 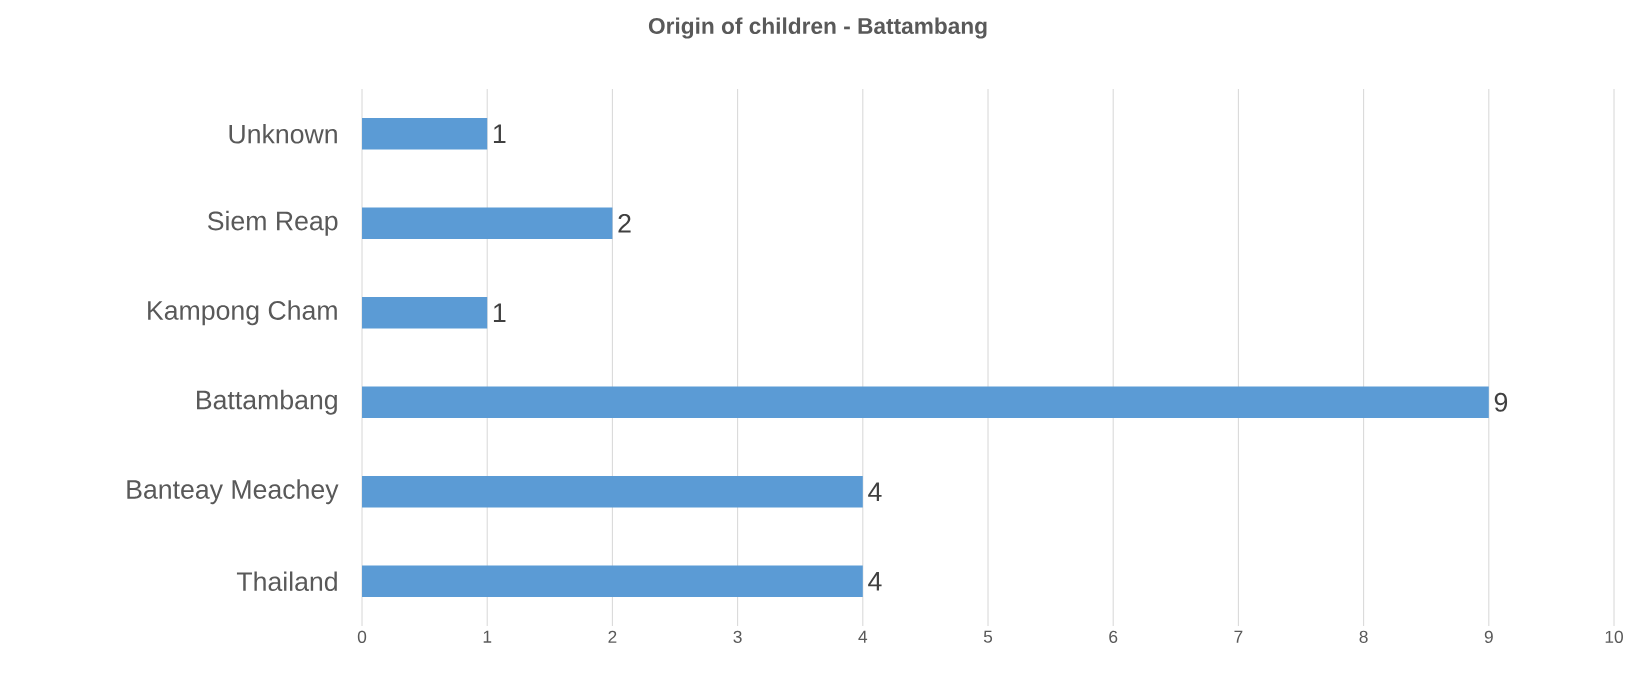 I want to click on x-tick-label: 10, so click(x=1614, y=636).